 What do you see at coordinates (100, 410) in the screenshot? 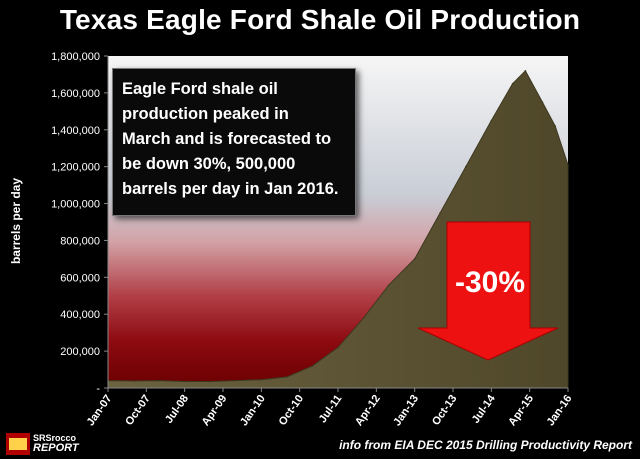
I see `x-tick-label: Jan-07` at bounding box center [100, 410].